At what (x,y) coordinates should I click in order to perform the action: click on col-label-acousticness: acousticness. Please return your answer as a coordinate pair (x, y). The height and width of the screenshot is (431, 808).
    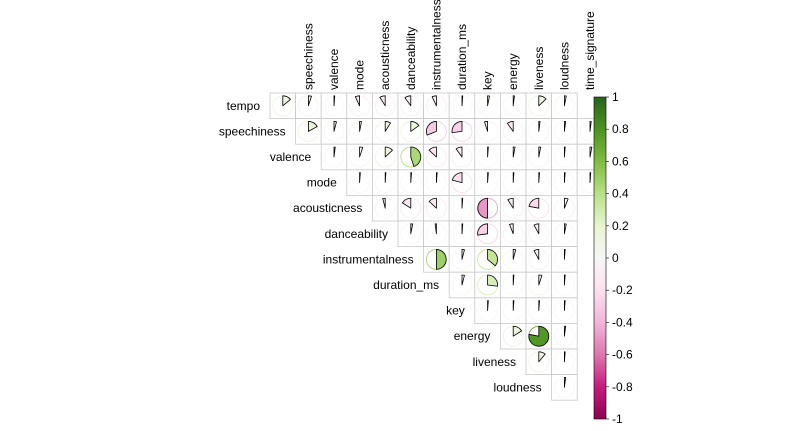
    Looking at the image, I should click on (385, 55).